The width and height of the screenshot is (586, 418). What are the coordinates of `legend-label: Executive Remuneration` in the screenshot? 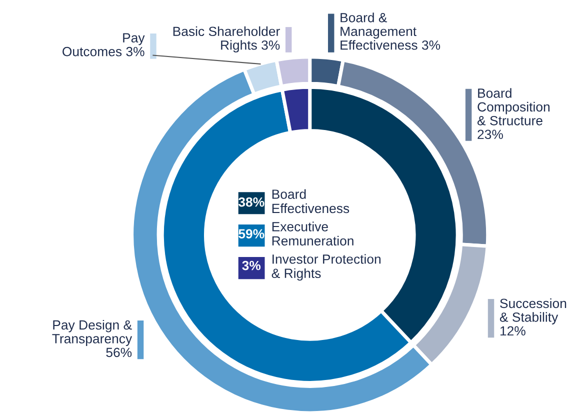 It's located at (313, 234).